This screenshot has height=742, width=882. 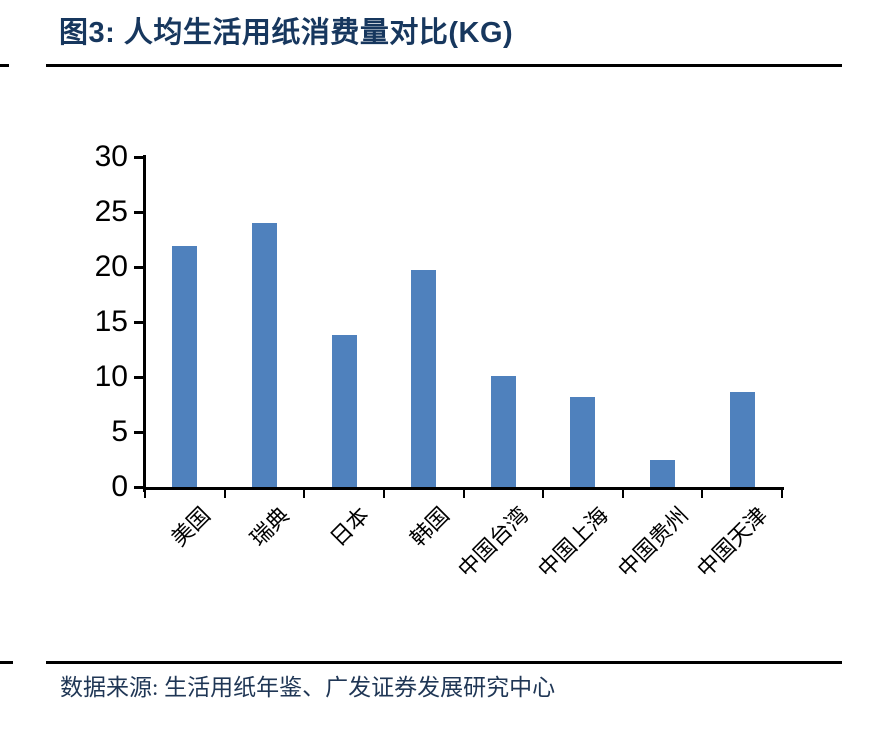 What do you see at coordinates (732, 542) in the screenshot?
I see `x-axis-label: 中国天津` at bounding box center [732, 542].